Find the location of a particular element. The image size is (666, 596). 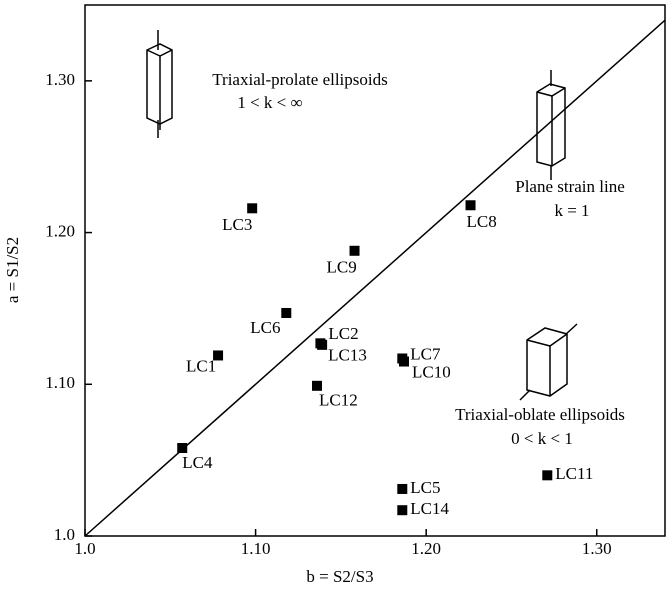

annotation: k = 1 is located at coordinates (571, 210).